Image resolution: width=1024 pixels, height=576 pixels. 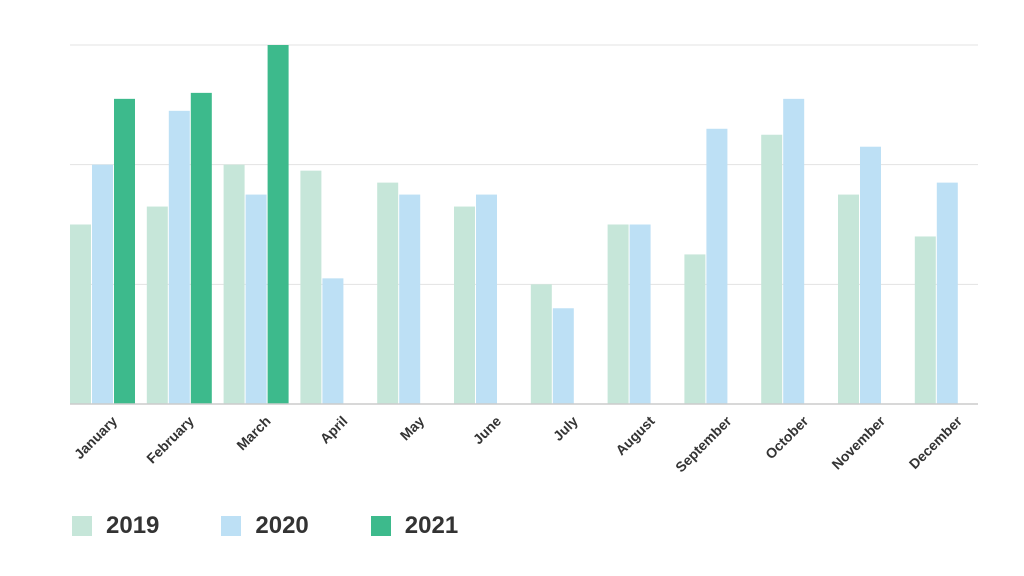 What do you see at coordinates (794, 251) in the screenshot?
I see `bar-2020-october` at bounding box center [794, 251].